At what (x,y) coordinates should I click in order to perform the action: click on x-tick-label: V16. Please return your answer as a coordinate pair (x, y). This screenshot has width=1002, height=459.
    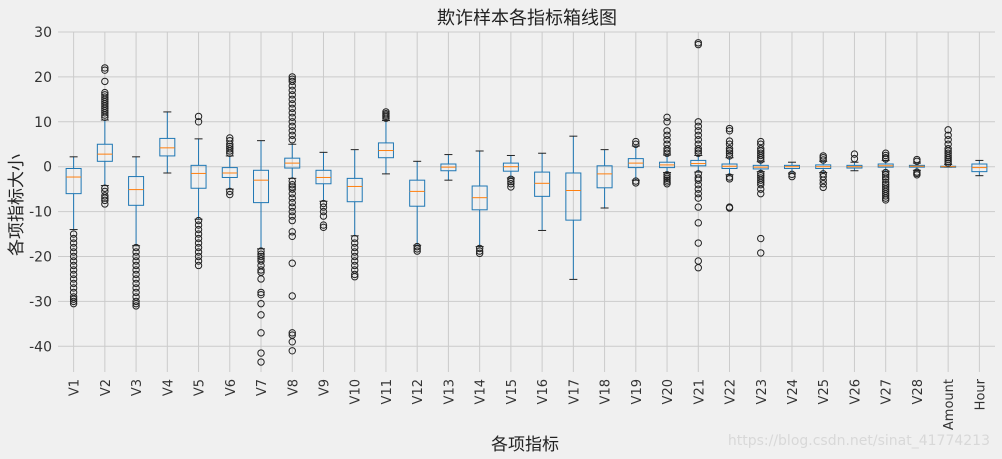
    Looking at the image, I should click on (543, 391).